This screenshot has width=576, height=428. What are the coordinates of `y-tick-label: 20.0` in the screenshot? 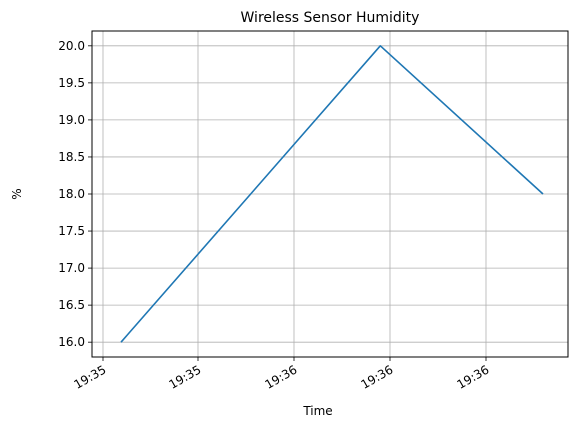 It's located at (71, 46).